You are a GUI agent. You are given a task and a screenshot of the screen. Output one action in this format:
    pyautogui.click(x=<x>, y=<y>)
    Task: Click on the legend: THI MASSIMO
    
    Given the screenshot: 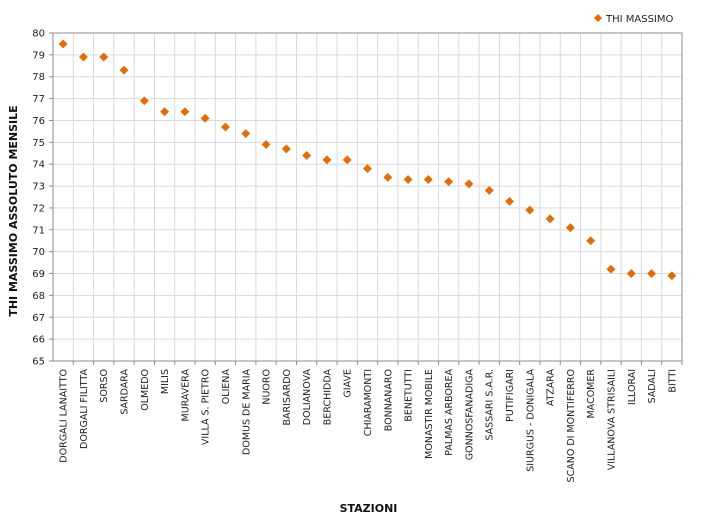 What is the action you would take?
    pyautogui.click(x=633, y=19)
    